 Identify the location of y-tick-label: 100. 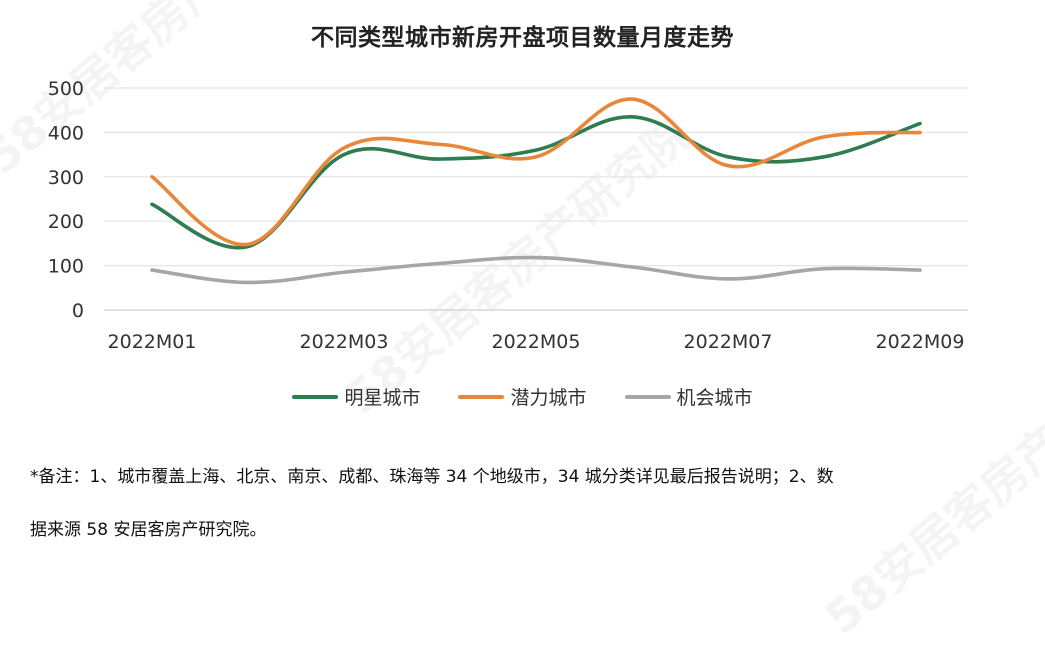
(66, 267).